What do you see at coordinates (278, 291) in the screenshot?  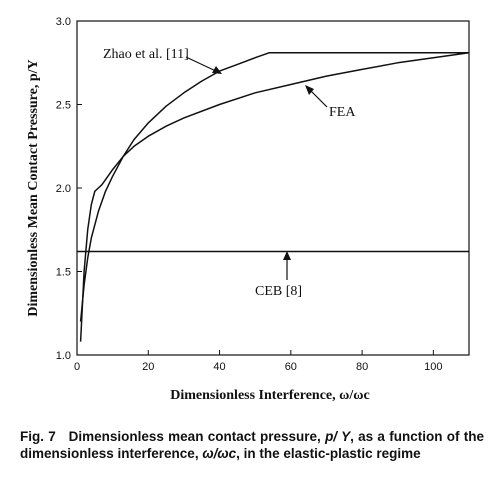 I see `annotation-ceb: CEB [8]` at bounding box center [278, 291].